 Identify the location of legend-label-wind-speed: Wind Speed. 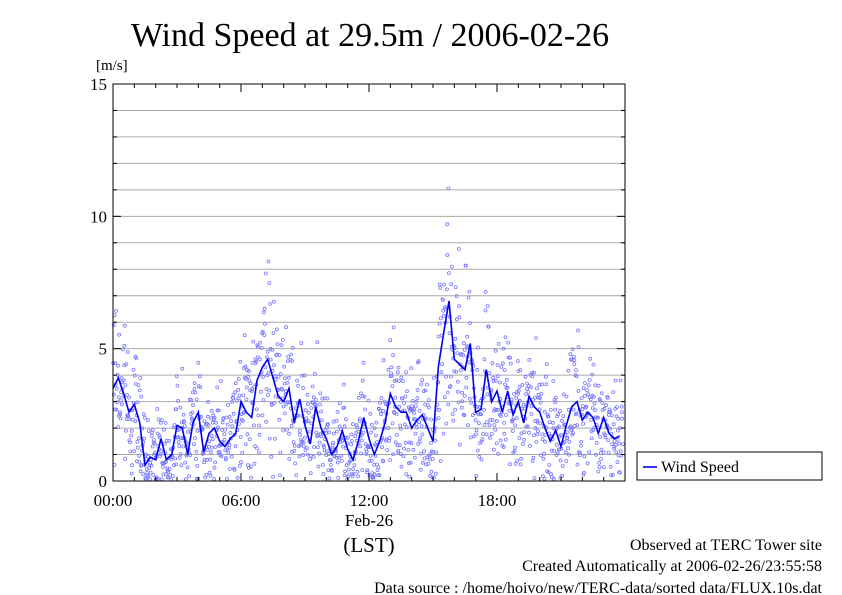
(700, 467).